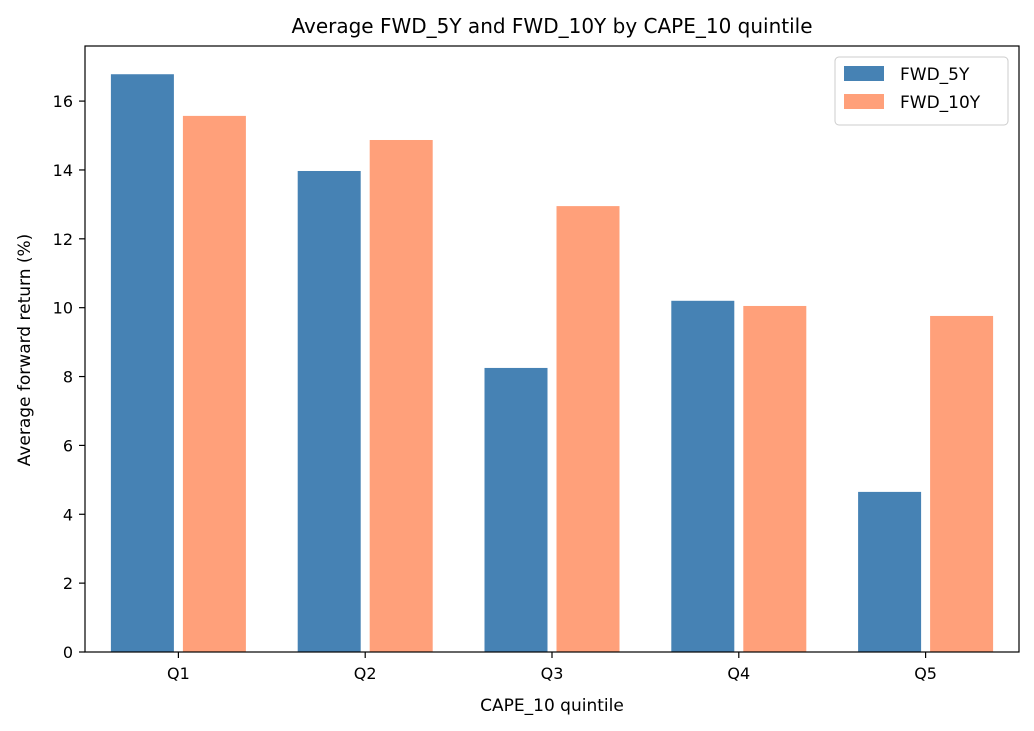  Describe the element at coordinates (68, 445) in the screenshot. I see `y-tick-label: 6` at that location.